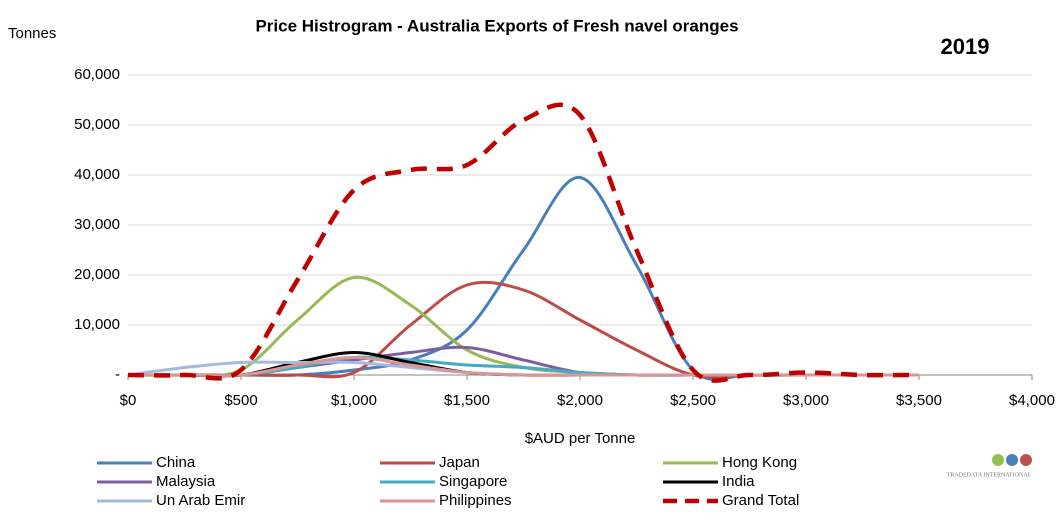 The image size is (1063, 523). What do you see at coordinates (117, 374) in the screenshot?
I see `y-tick-label: -` at bounding box center [117, 374].